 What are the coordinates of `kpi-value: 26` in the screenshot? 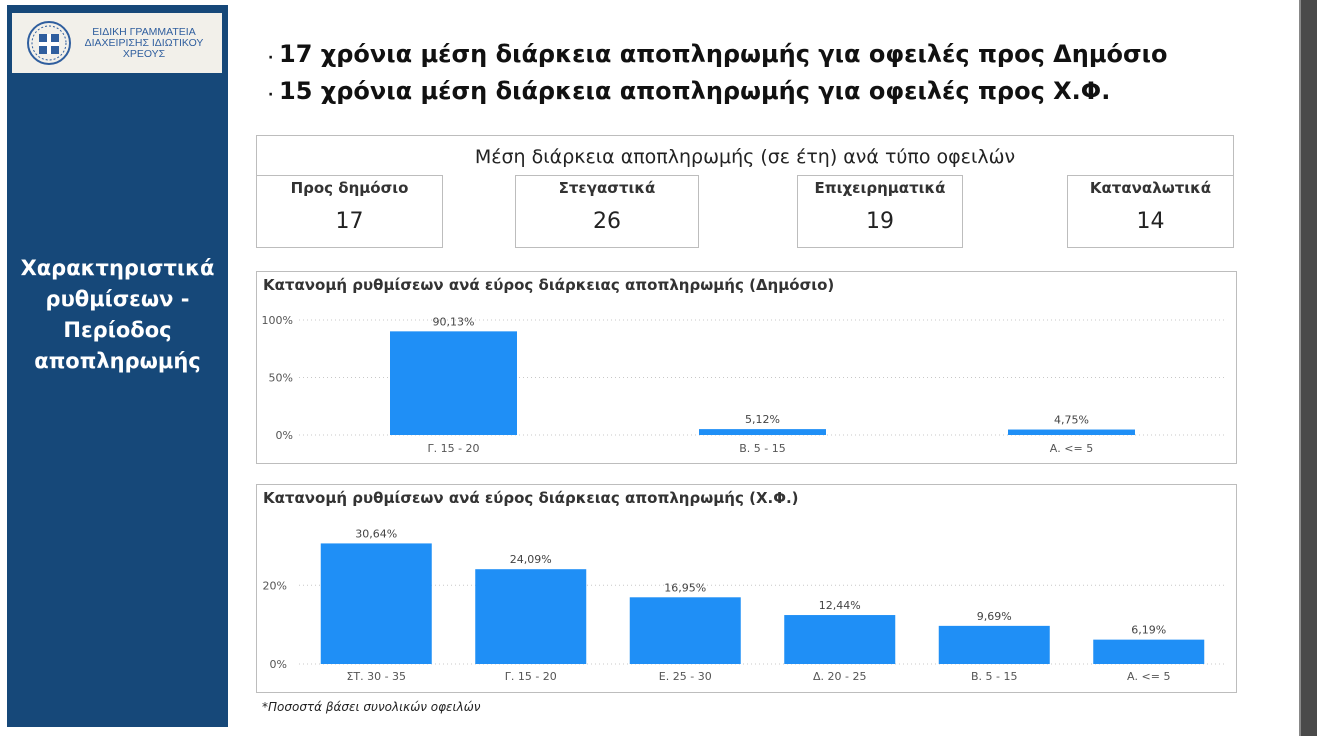 It's located at (607, 221).